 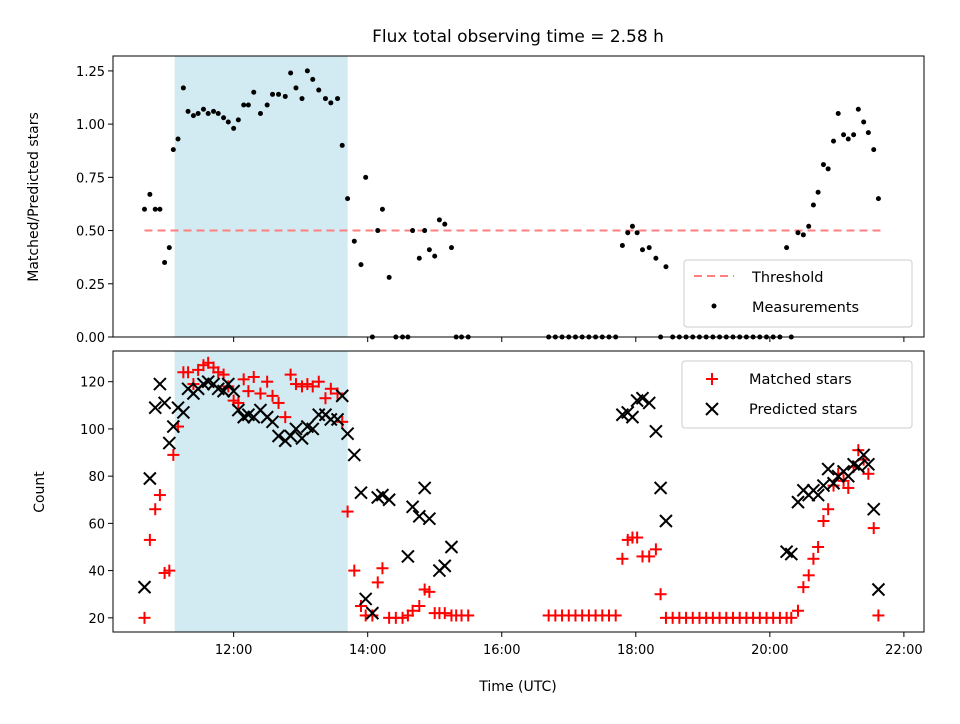 What do you see at coordinates (96, 524) in the screenshot?
I see `bottom-y-tick-label: 60` at bounding box center [96, 524].